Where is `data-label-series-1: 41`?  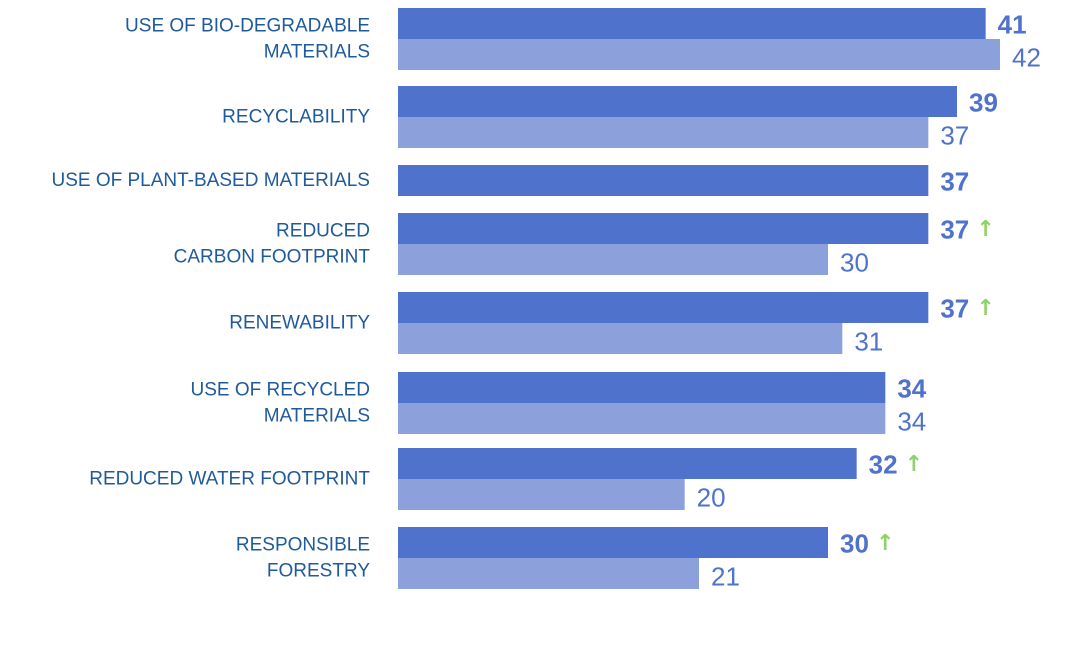
data-label-series-1: 41 is located at coordinates (1012, 25).